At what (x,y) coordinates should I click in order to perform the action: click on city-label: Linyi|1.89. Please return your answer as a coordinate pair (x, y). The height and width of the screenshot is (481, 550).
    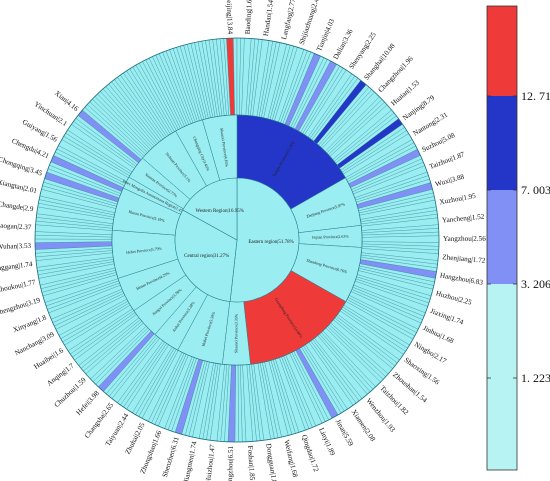
    Looking at the image, I should click on (326, 442).